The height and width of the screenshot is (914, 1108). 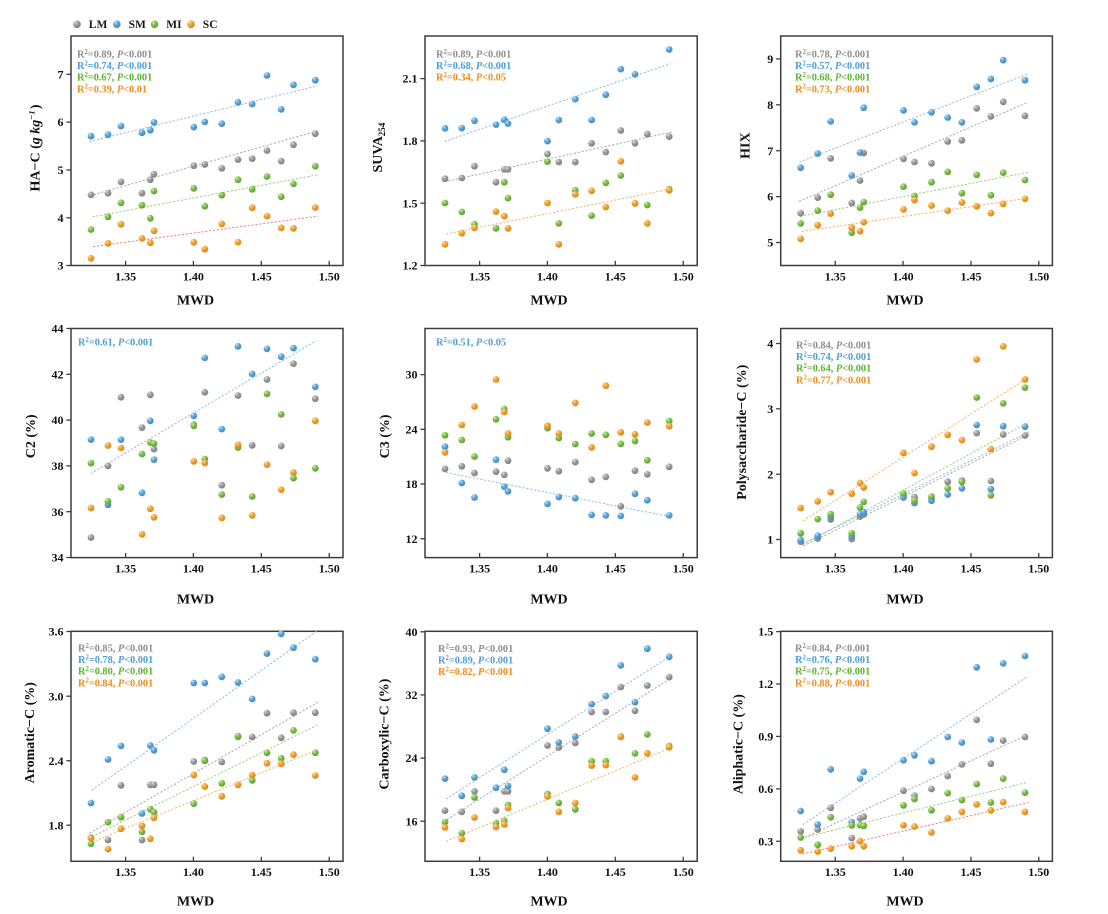 I want to click on svg-text: 40, so click(x=412, y=632).